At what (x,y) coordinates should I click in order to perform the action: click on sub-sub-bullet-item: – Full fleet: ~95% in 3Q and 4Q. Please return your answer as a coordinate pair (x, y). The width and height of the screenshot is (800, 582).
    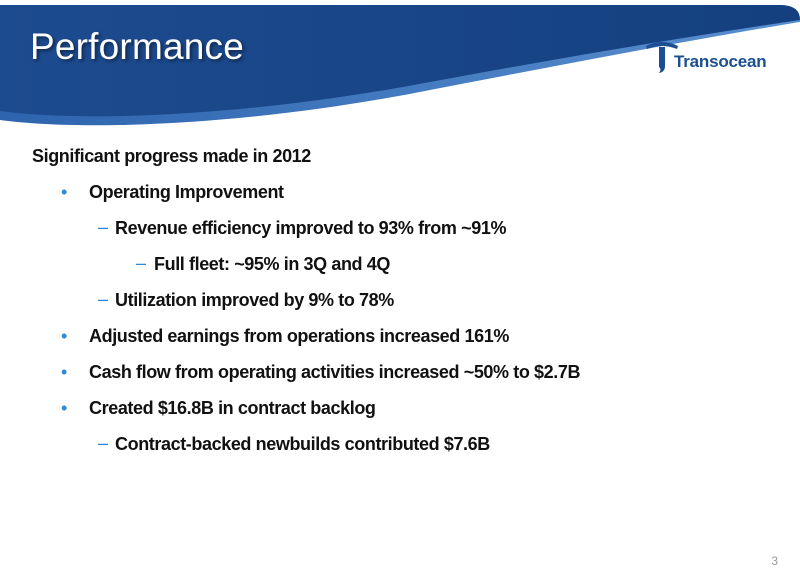
    Looking at the image, I should click on (402, 263).